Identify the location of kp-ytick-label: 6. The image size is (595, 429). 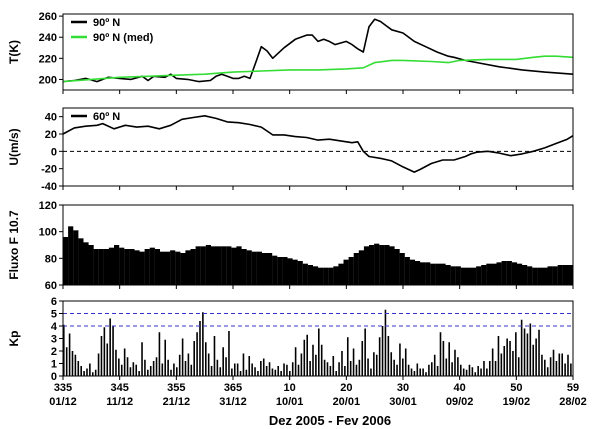
(54, 302).